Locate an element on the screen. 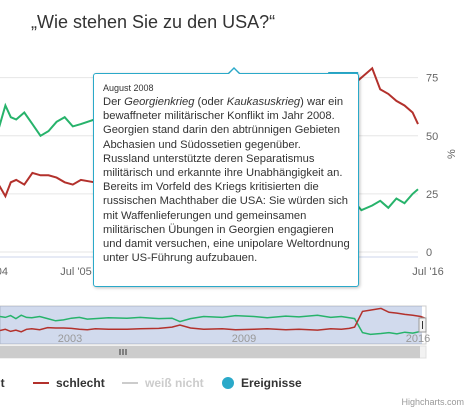 The width and height of the screenshot is (474, 411). x-tick-0: 04 is located at coordinates (4, 272).